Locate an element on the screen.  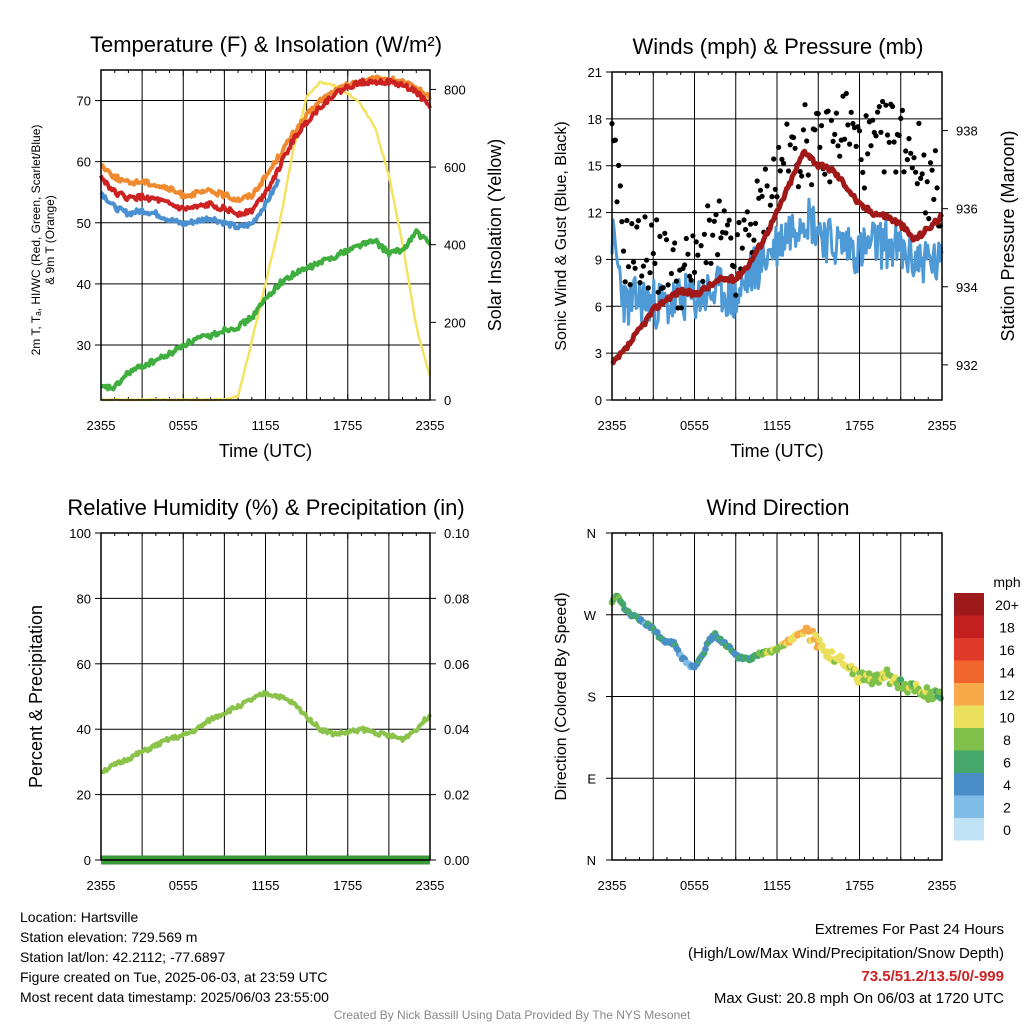
y-right-tick-label: 600 is located at coordinates (455, 167).